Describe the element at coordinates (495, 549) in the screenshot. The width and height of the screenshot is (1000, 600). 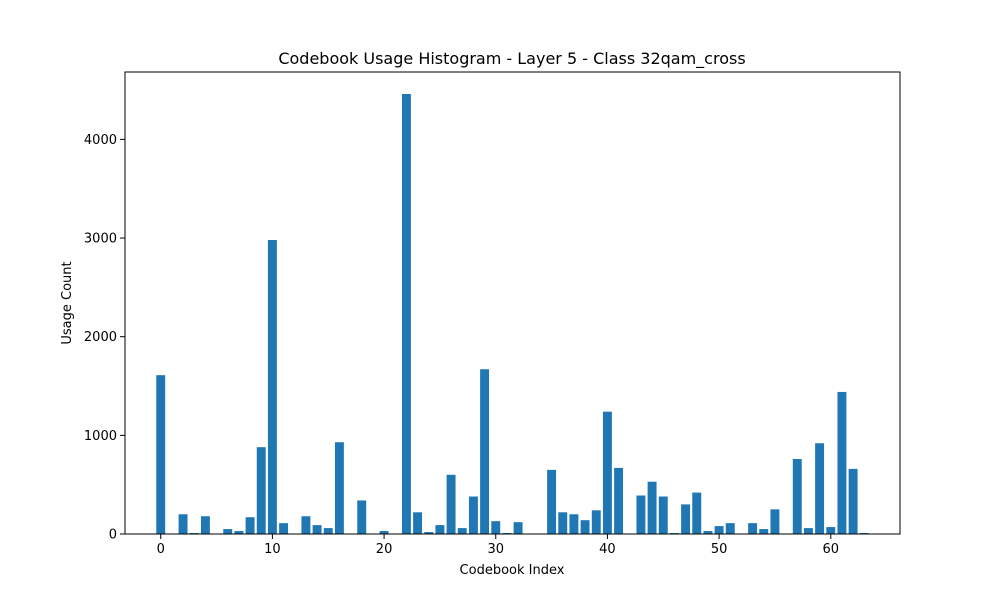
I see `x-tick-label: 30` at that location.